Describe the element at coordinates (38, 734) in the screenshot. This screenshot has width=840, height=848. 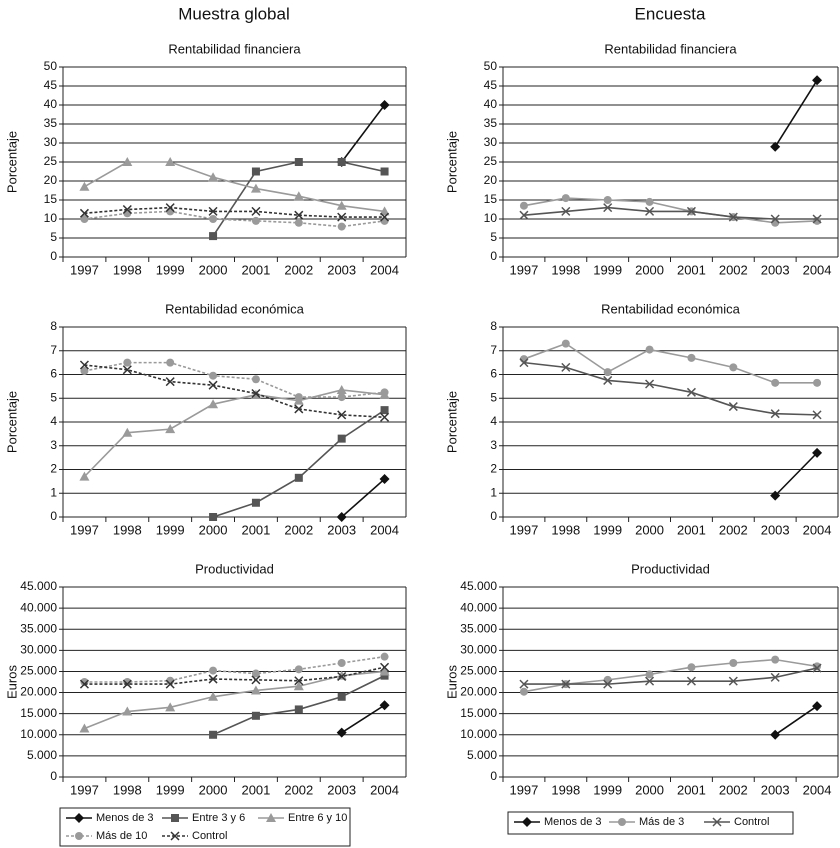
I see `y-tick-label: 10.000` at that location.